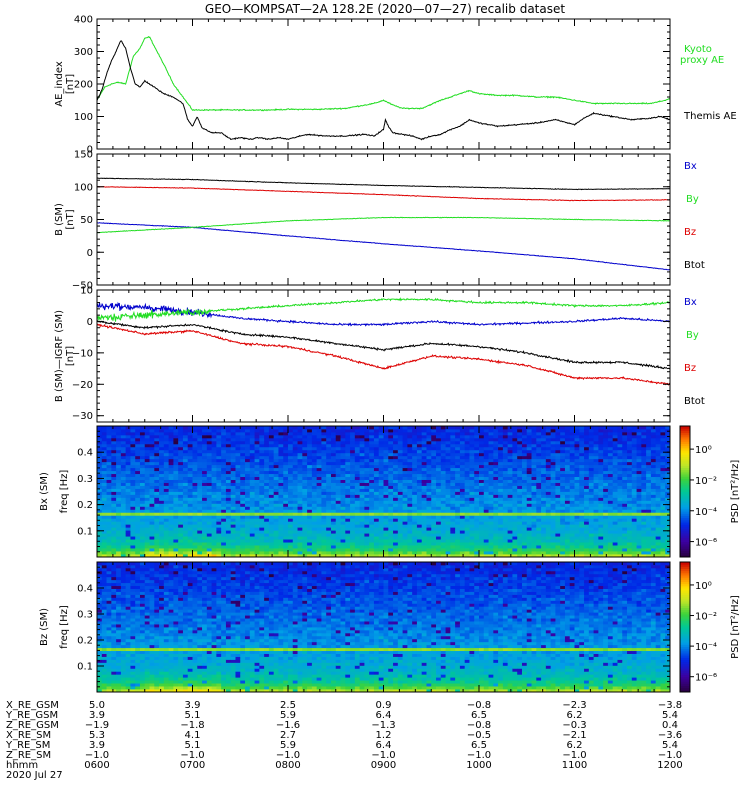 Image resolution: width=750 pixels, height=800 pixels. What do you see at coordinates (690, 166) in the screenshot?
I see `legend-bx: Bx` at bounding box center [690, 166].